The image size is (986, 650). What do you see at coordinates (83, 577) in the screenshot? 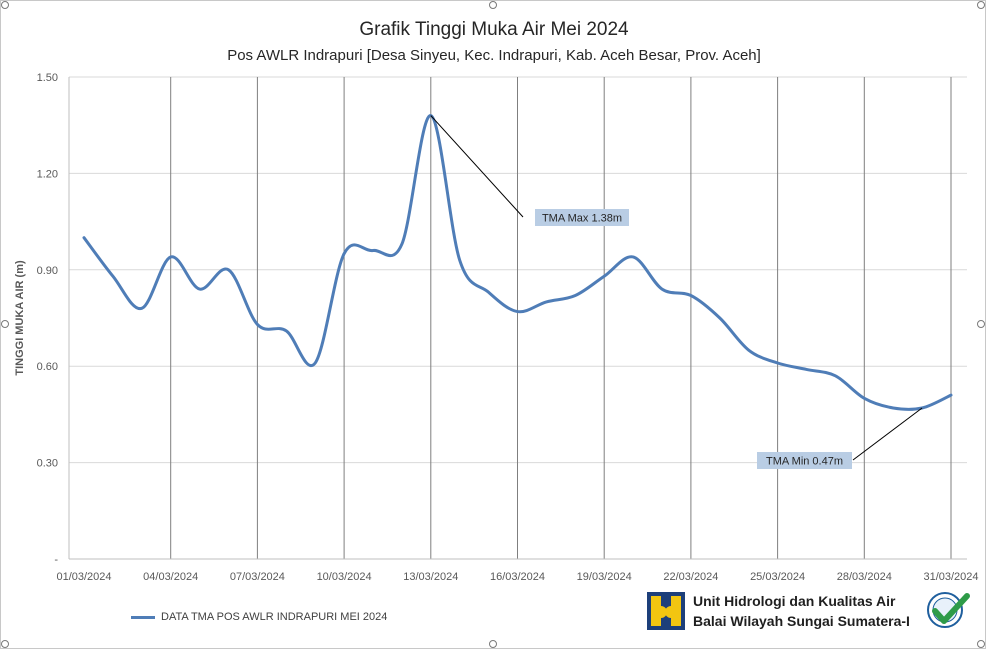
I see `x-tick-label: 01/03/2024` at bounding box center [83, 577].